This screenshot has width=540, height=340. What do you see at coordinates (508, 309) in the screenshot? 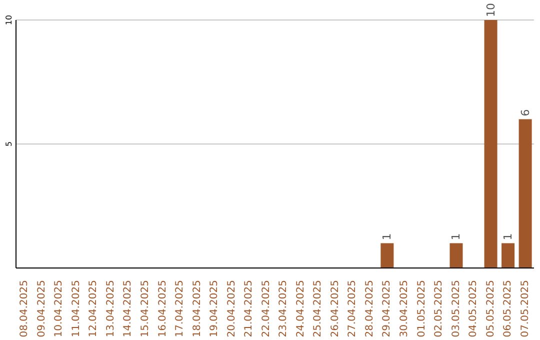
I see `x-tick-label: 06.05.2025` at bounding box center [508, 309].